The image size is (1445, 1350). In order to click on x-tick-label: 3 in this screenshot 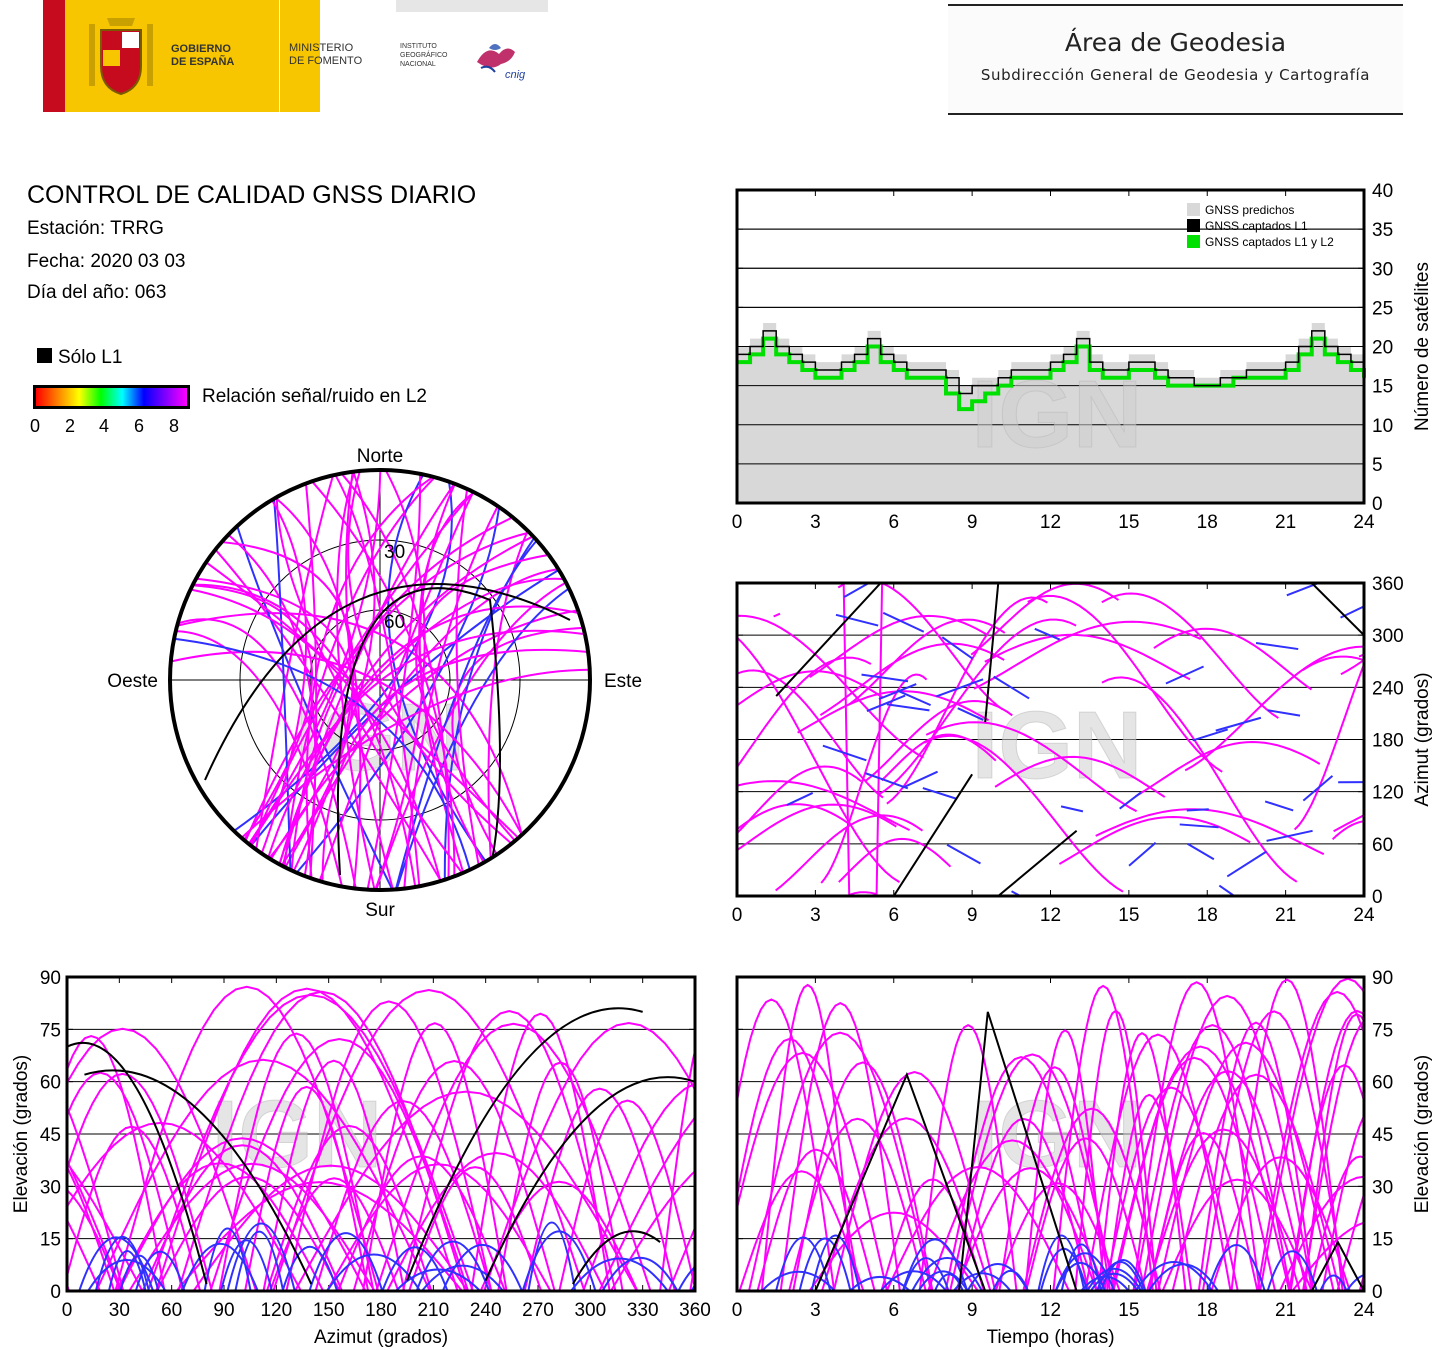, I will do `click(815, 522)`.